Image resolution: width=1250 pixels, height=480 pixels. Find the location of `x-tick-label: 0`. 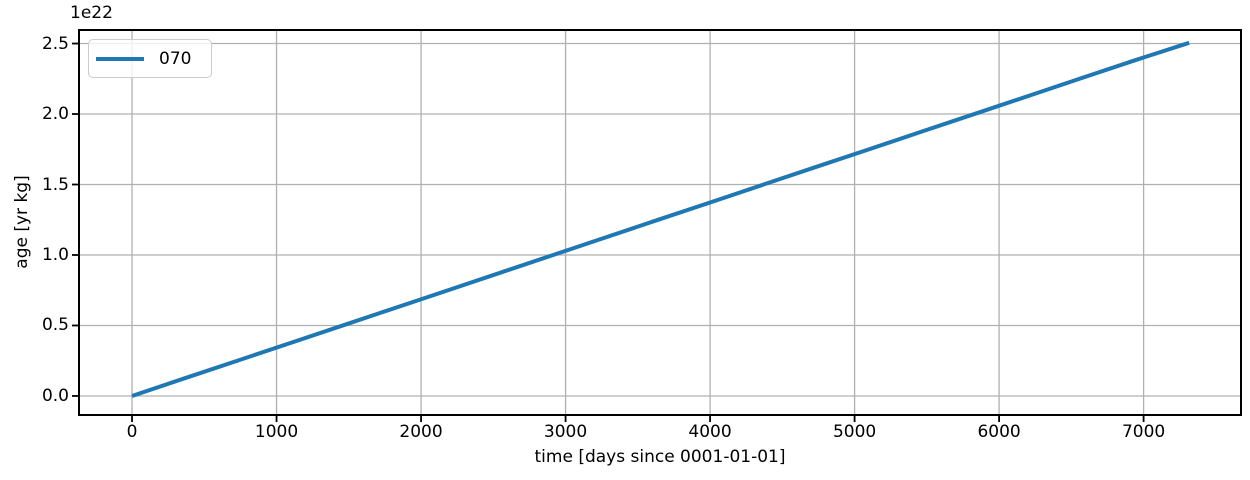

x-tick-label: 0 is located at coordinates (132, 432).